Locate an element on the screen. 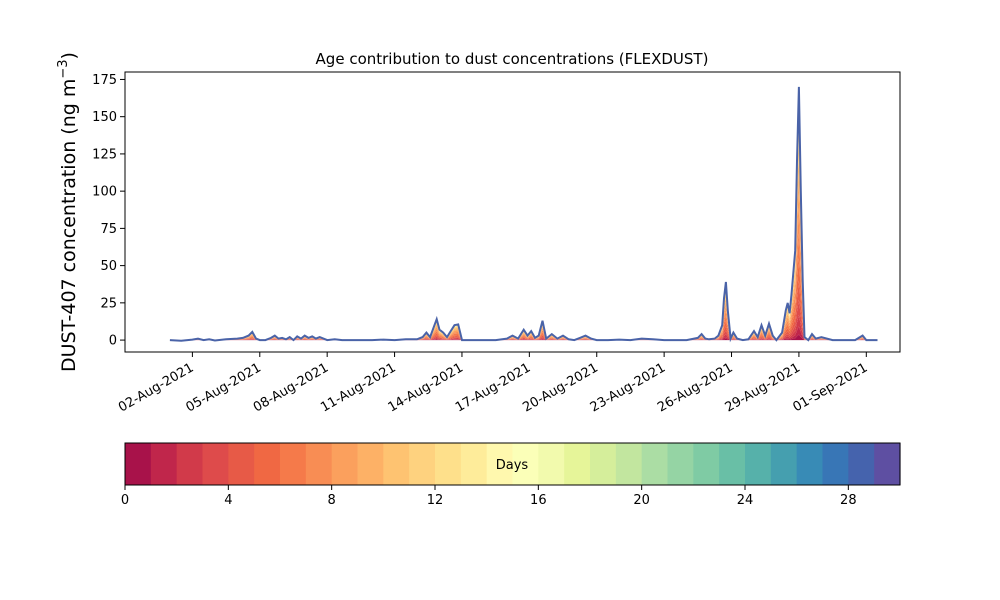 The image size is (1000, 600). y-axis-label: DUST-407 concentration (ng m−3) is located at coordinates (68, 212).